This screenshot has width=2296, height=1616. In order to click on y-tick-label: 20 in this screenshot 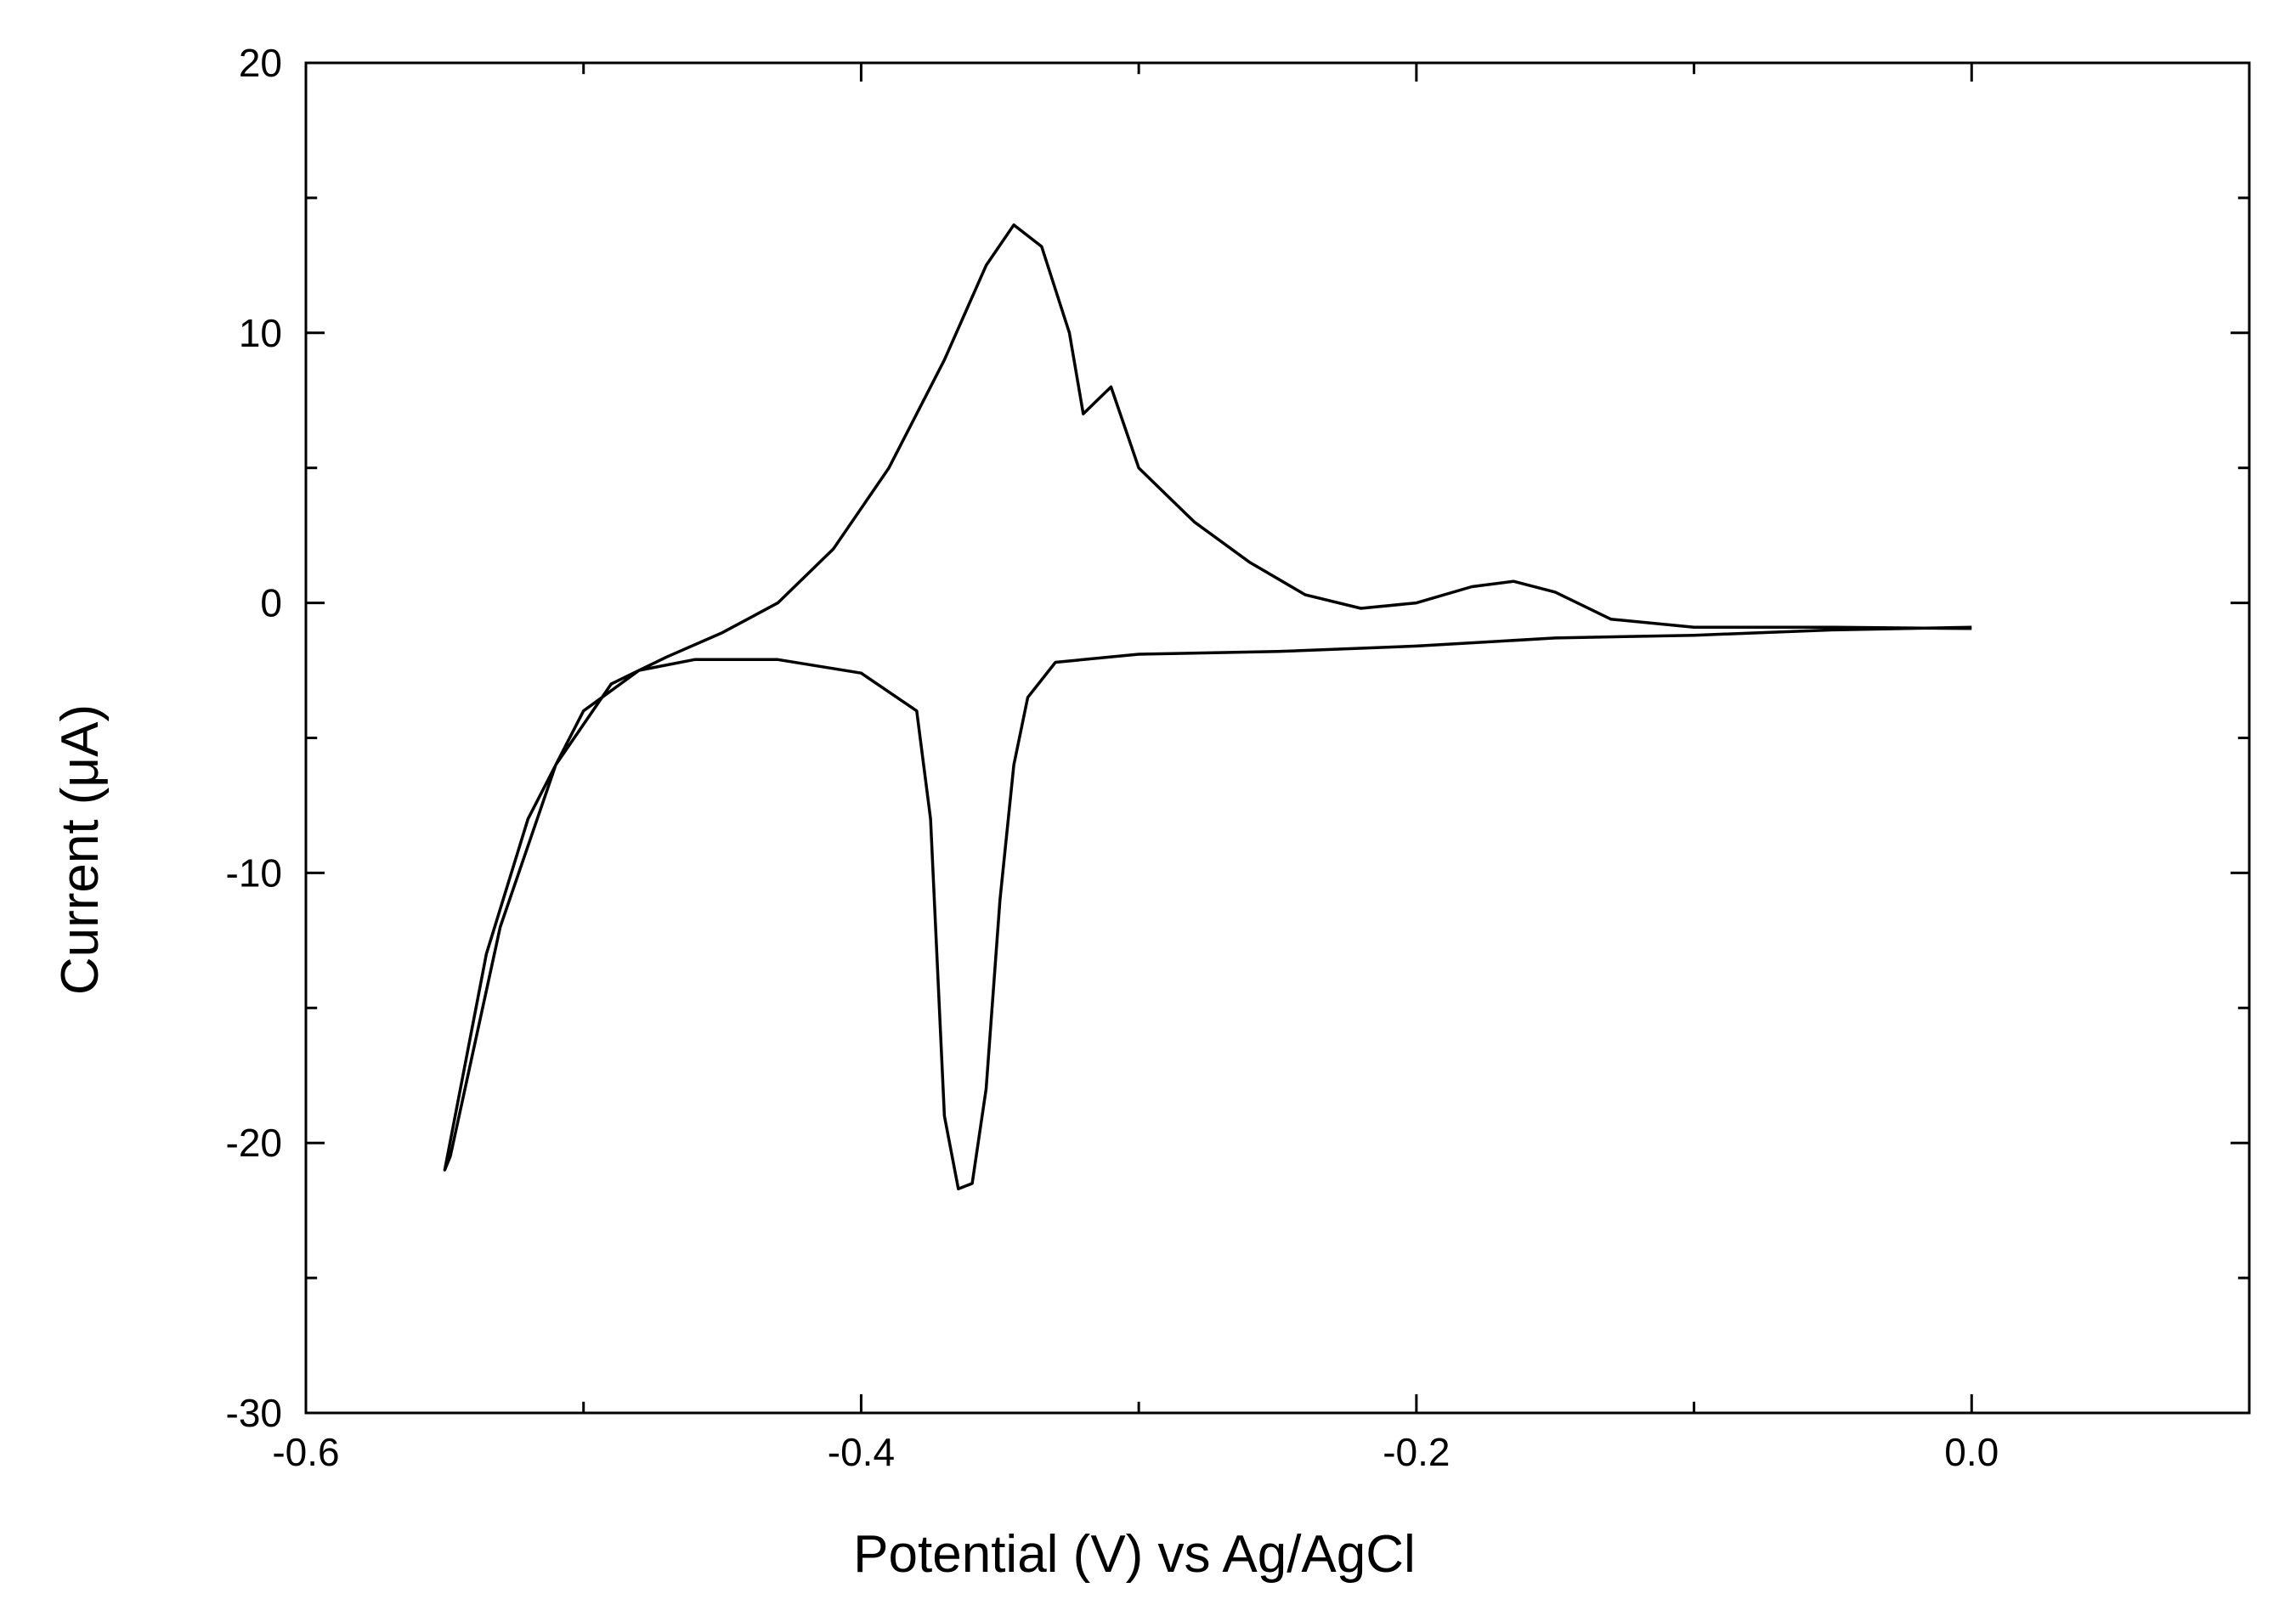, I will do `click(260, 63)`.